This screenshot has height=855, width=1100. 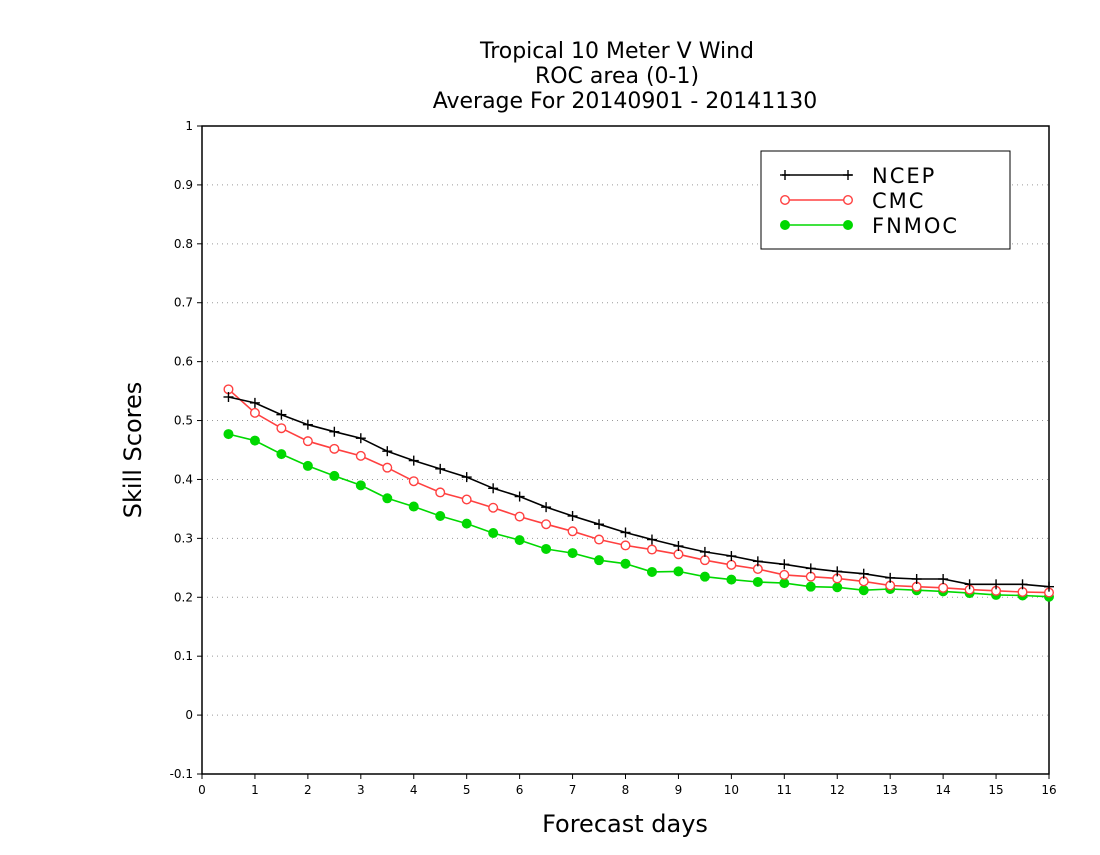 I want to click on series-line, so click(x=639, y=515).